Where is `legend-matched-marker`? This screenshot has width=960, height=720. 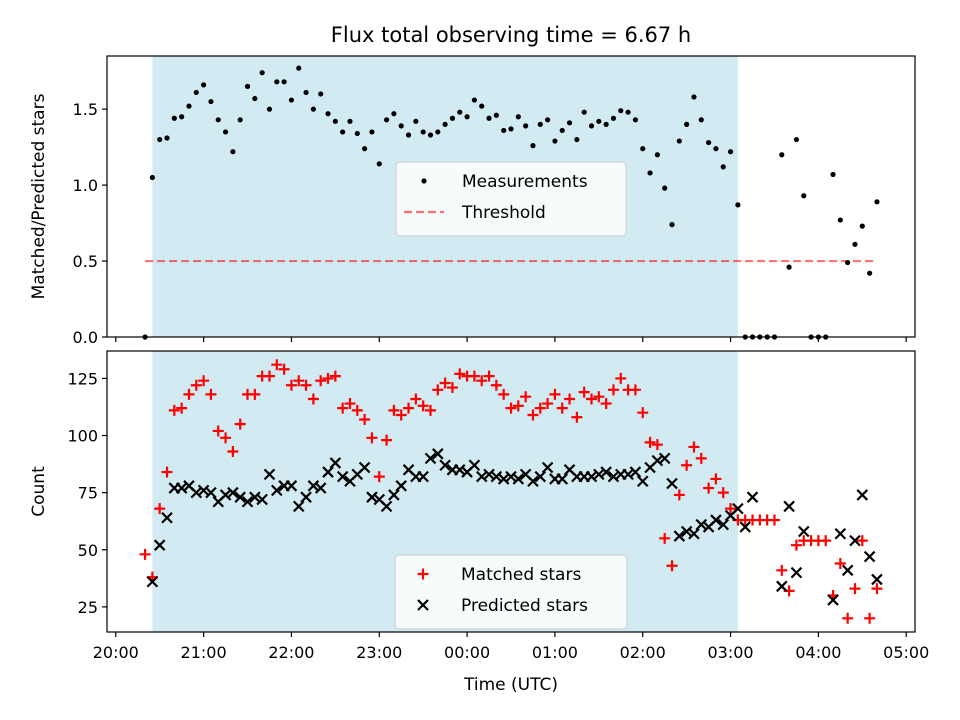
legend-matched-marker is located at coordinates (423, 574).